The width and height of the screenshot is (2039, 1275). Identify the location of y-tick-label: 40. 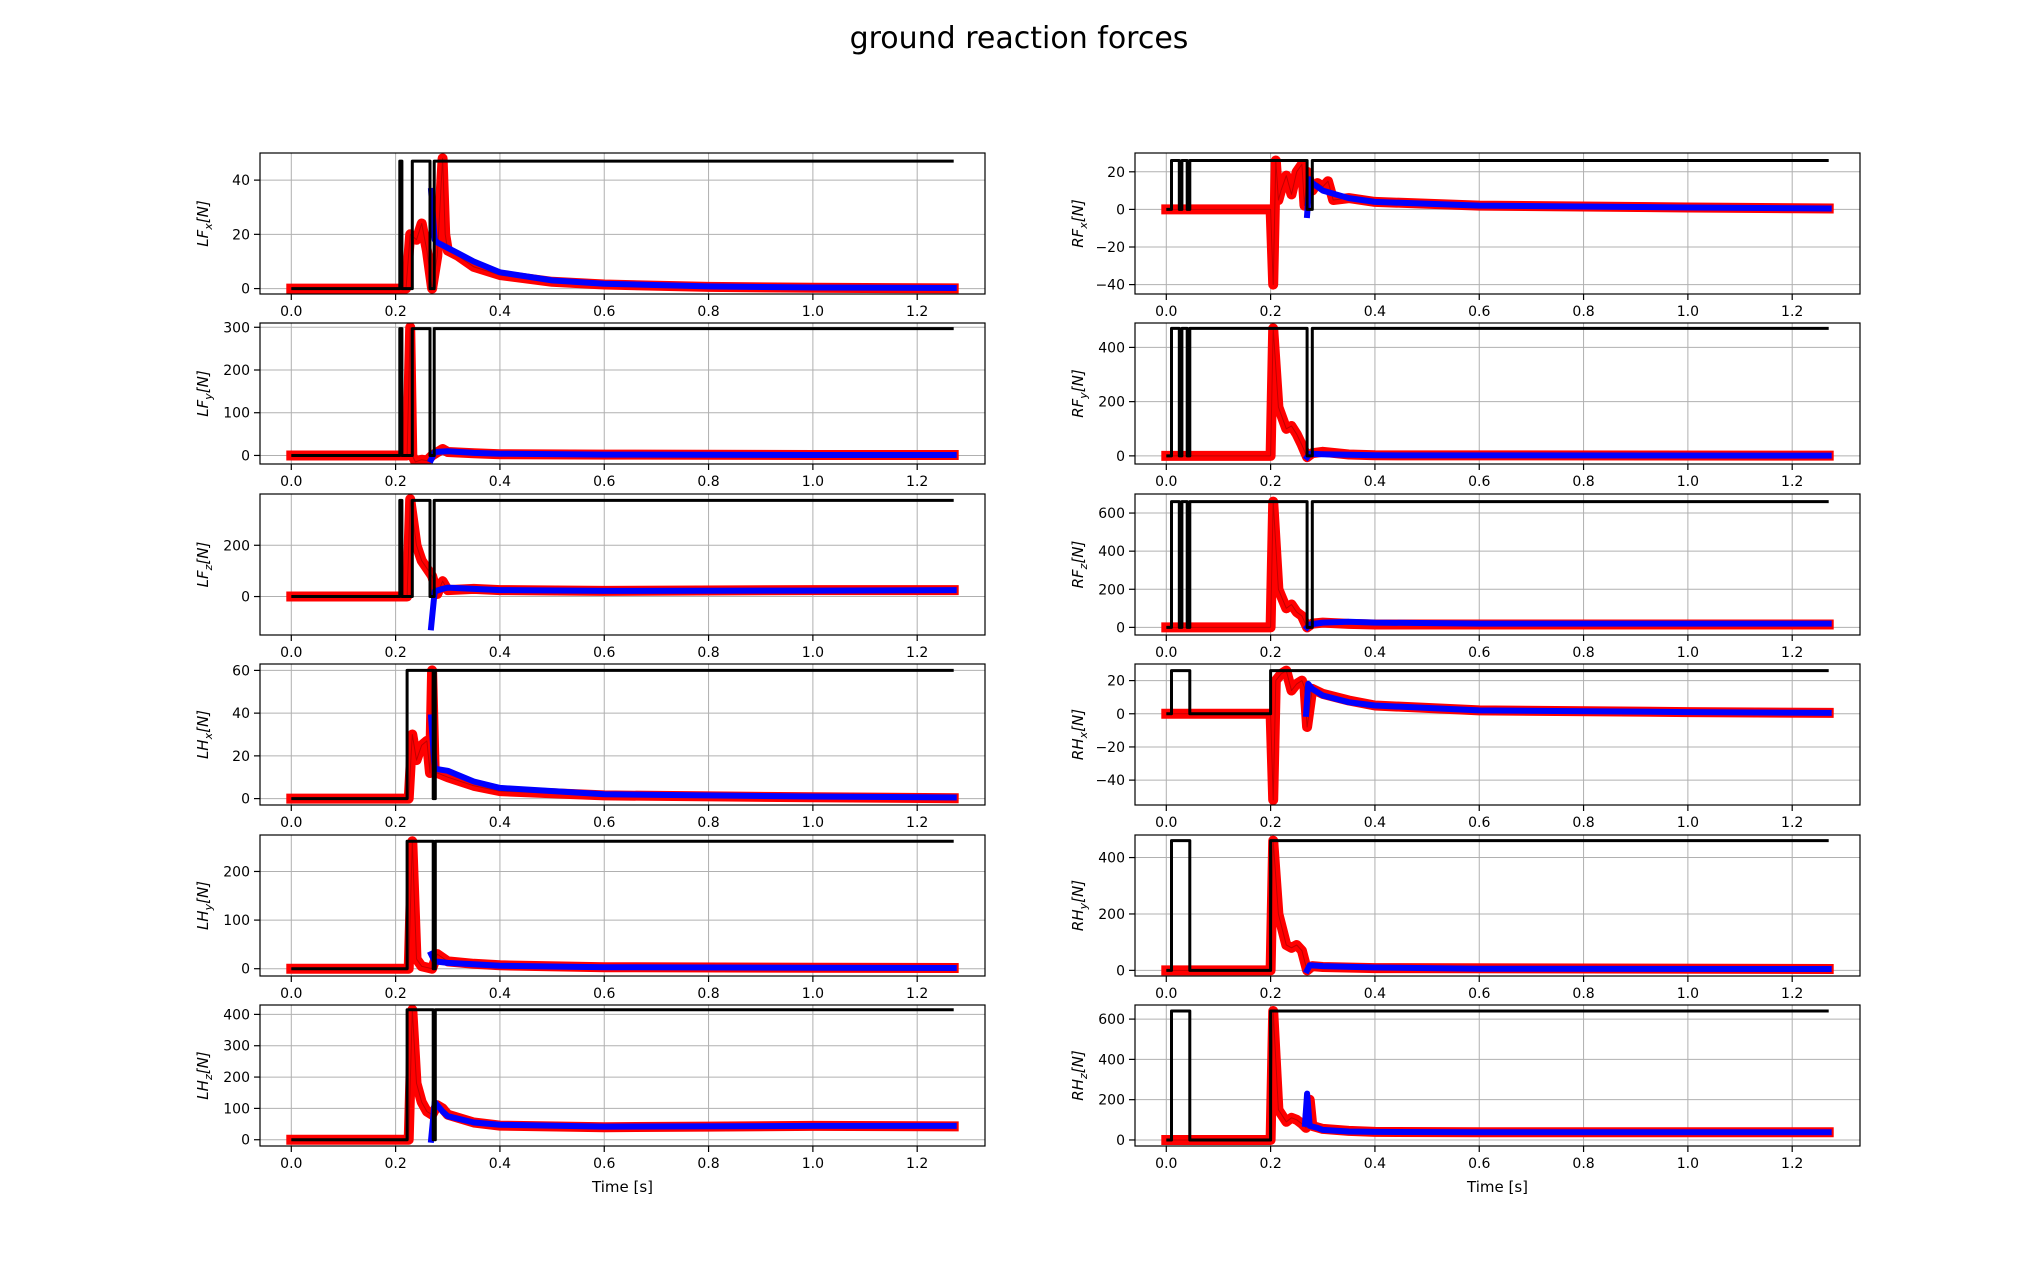
(241, 714).